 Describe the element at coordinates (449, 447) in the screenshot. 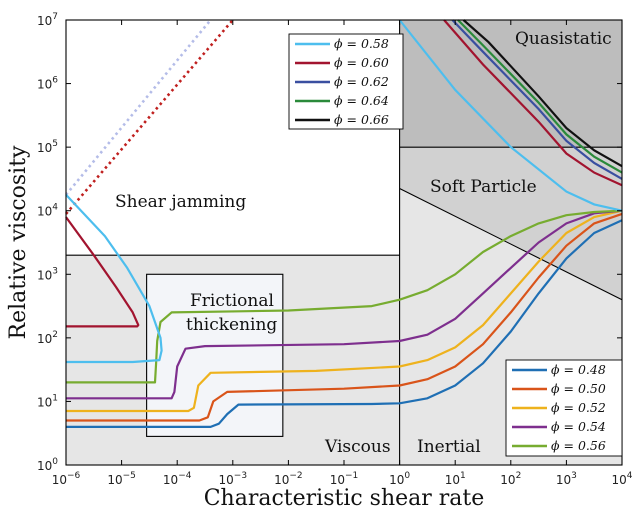

I see `label-inertial: Inertial` at that location.